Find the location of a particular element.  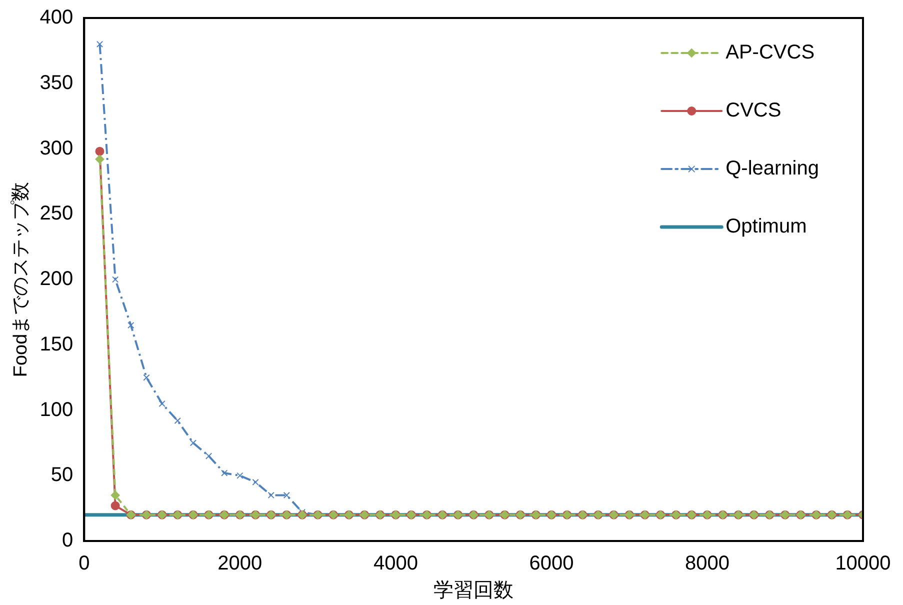

legend-label: Q-learning is located at coordinates (773, 169).